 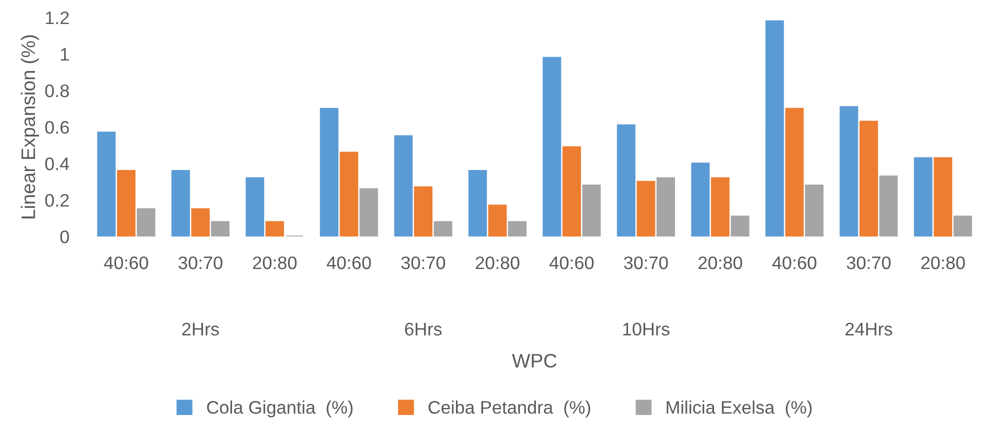 What do you see at coordinates (739, 409) in the screenshot?
I see `legend-label: Milicia Exelsa (%)` at bounding box center [739, 409].